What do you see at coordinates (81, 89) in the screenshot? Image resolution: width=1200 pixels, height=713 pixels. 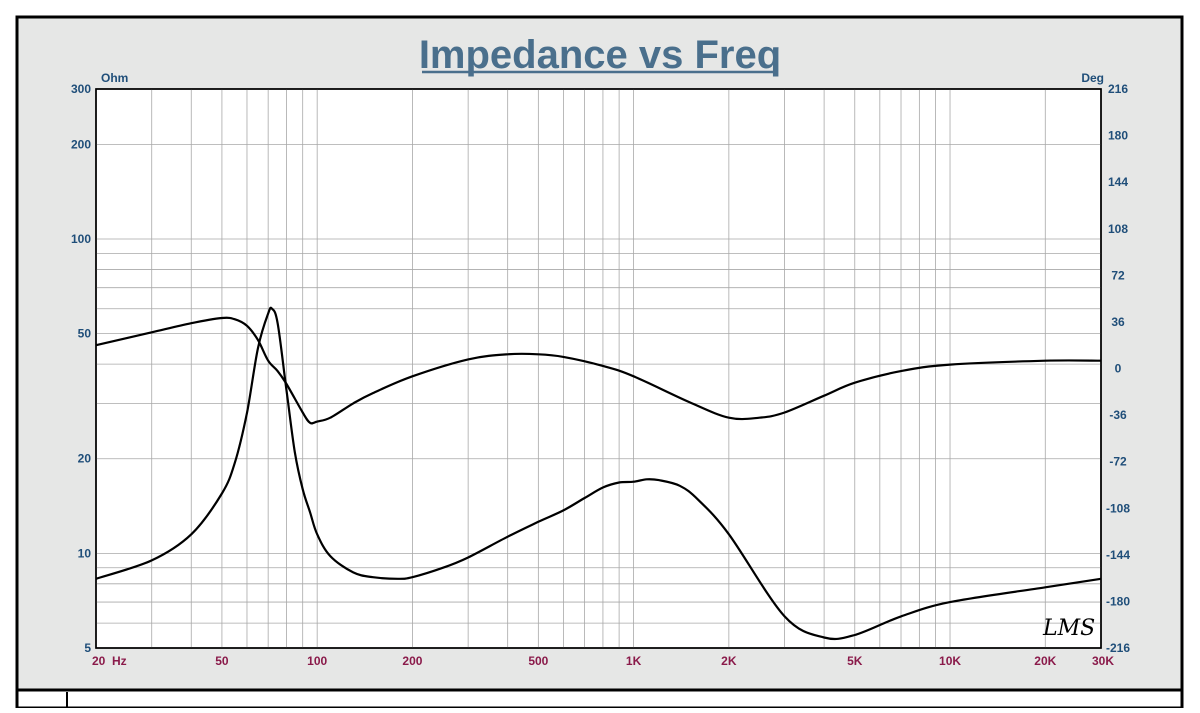 I see `y-left-tick-label: 300` at bounding box center [81, 89].